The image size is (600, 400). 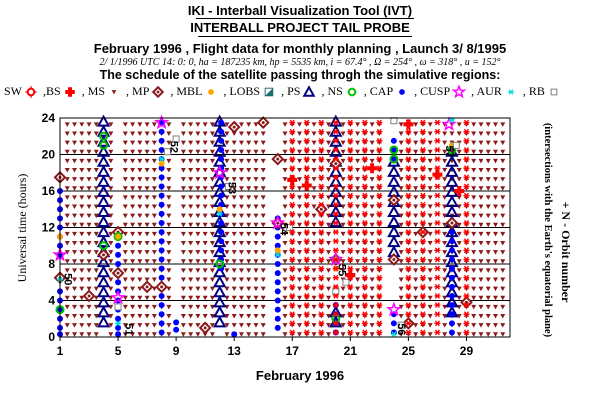 What do you see at coordinates (393, 334) in the screenshot?
I see `aur-point` at bounding box center [393, 334].